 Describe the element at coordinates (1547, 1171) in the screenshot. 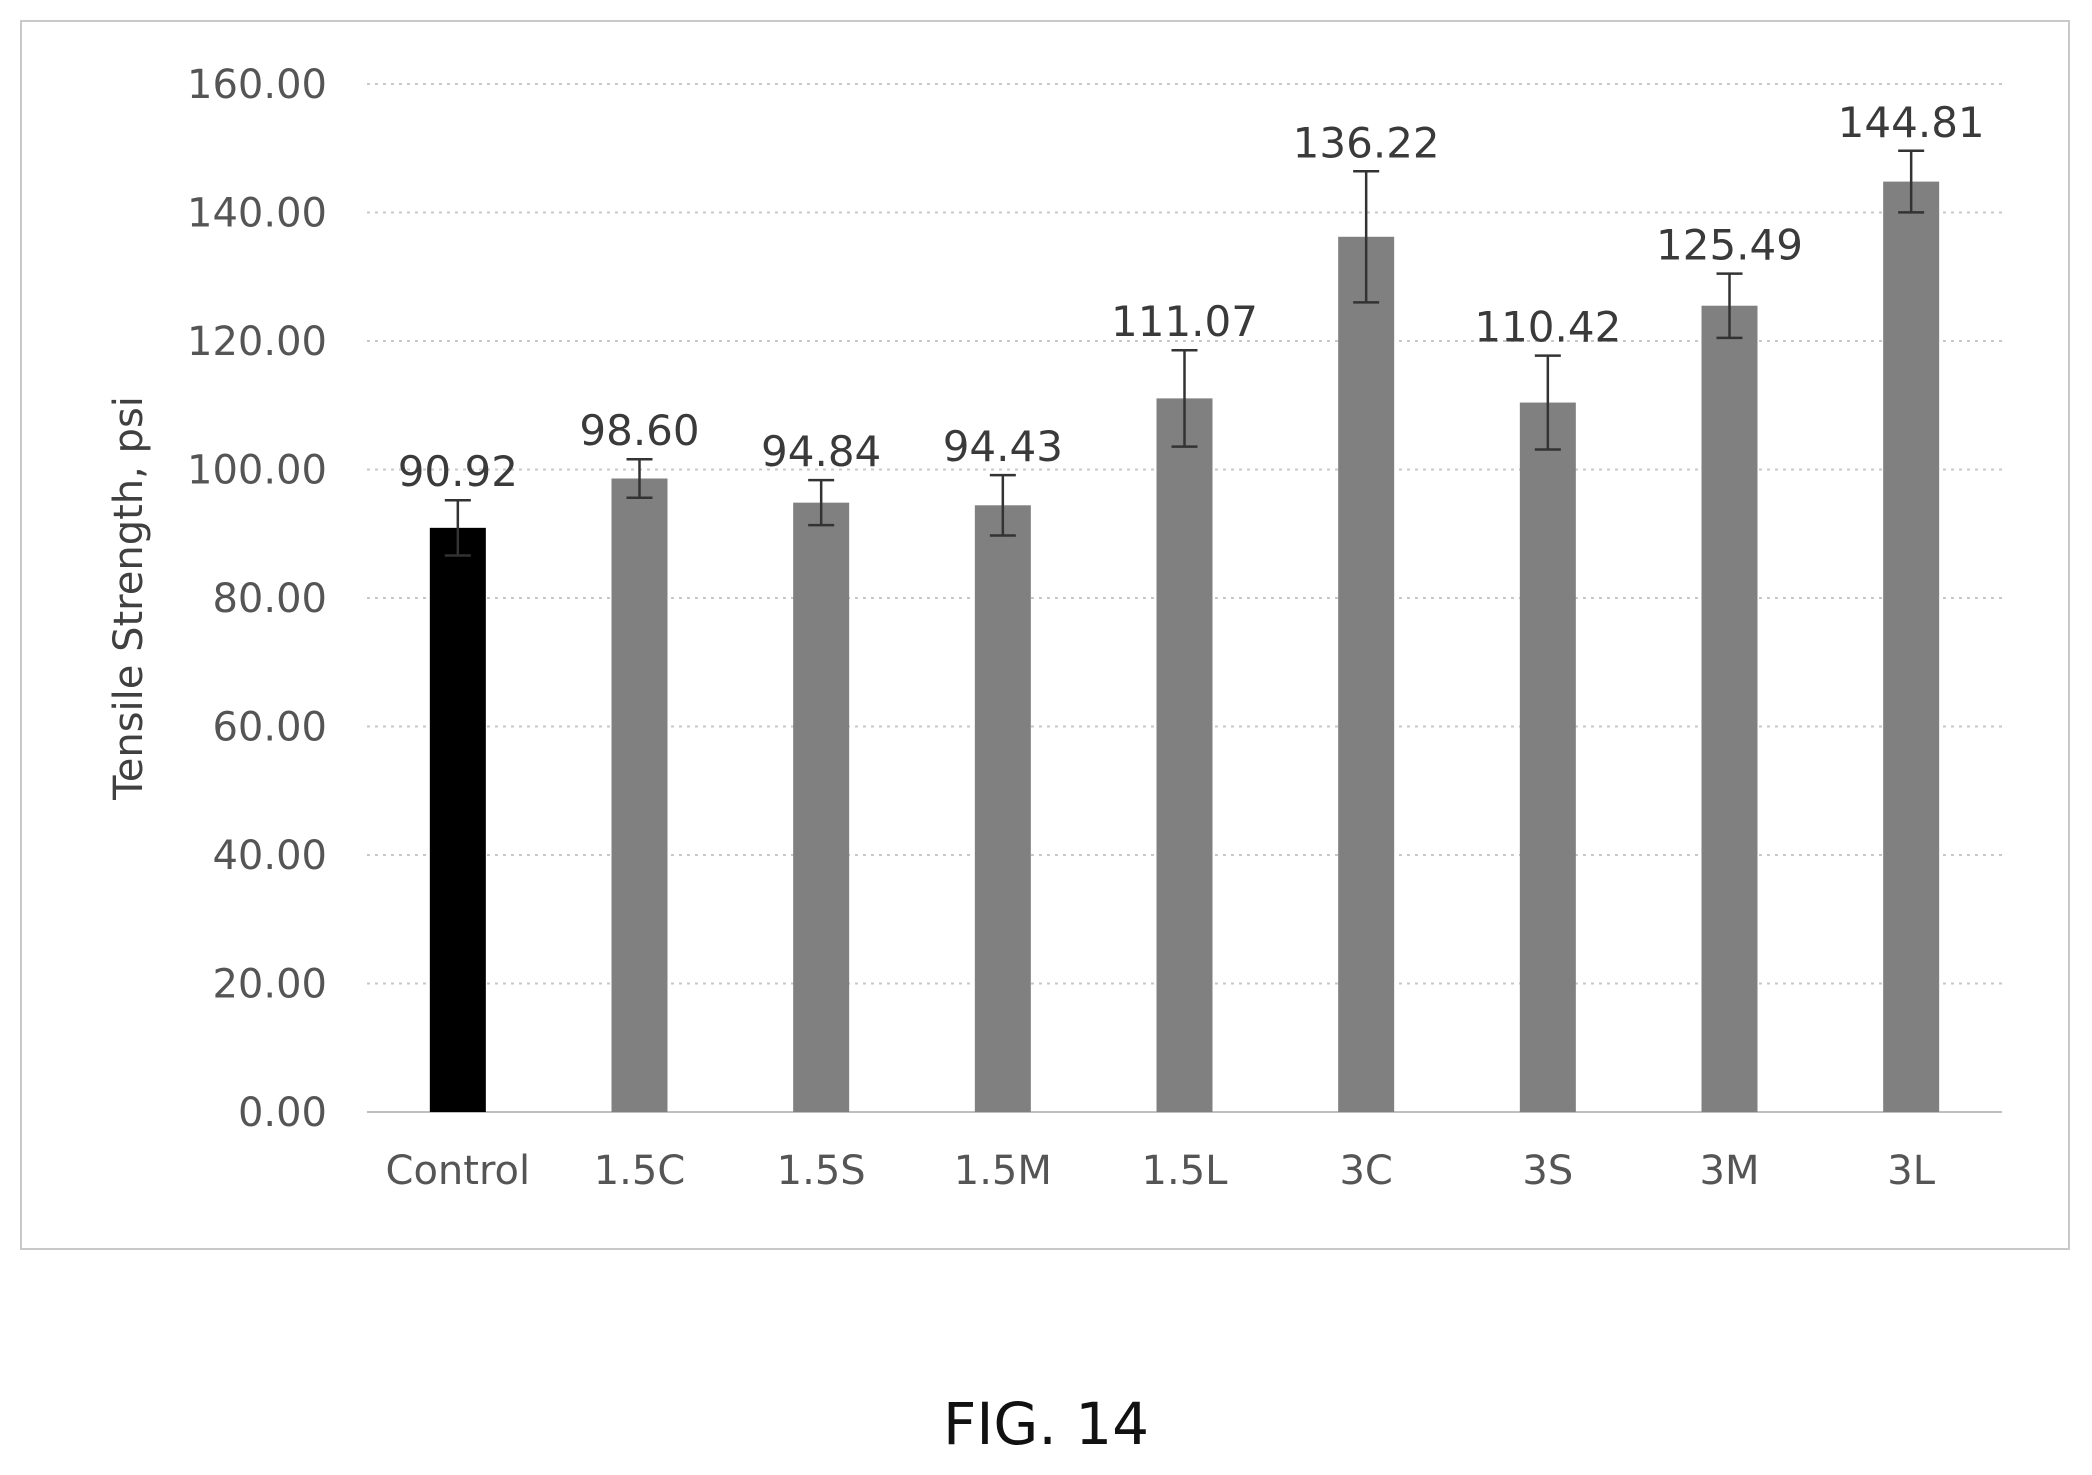

I see `x-category-label: 3S` at that location.